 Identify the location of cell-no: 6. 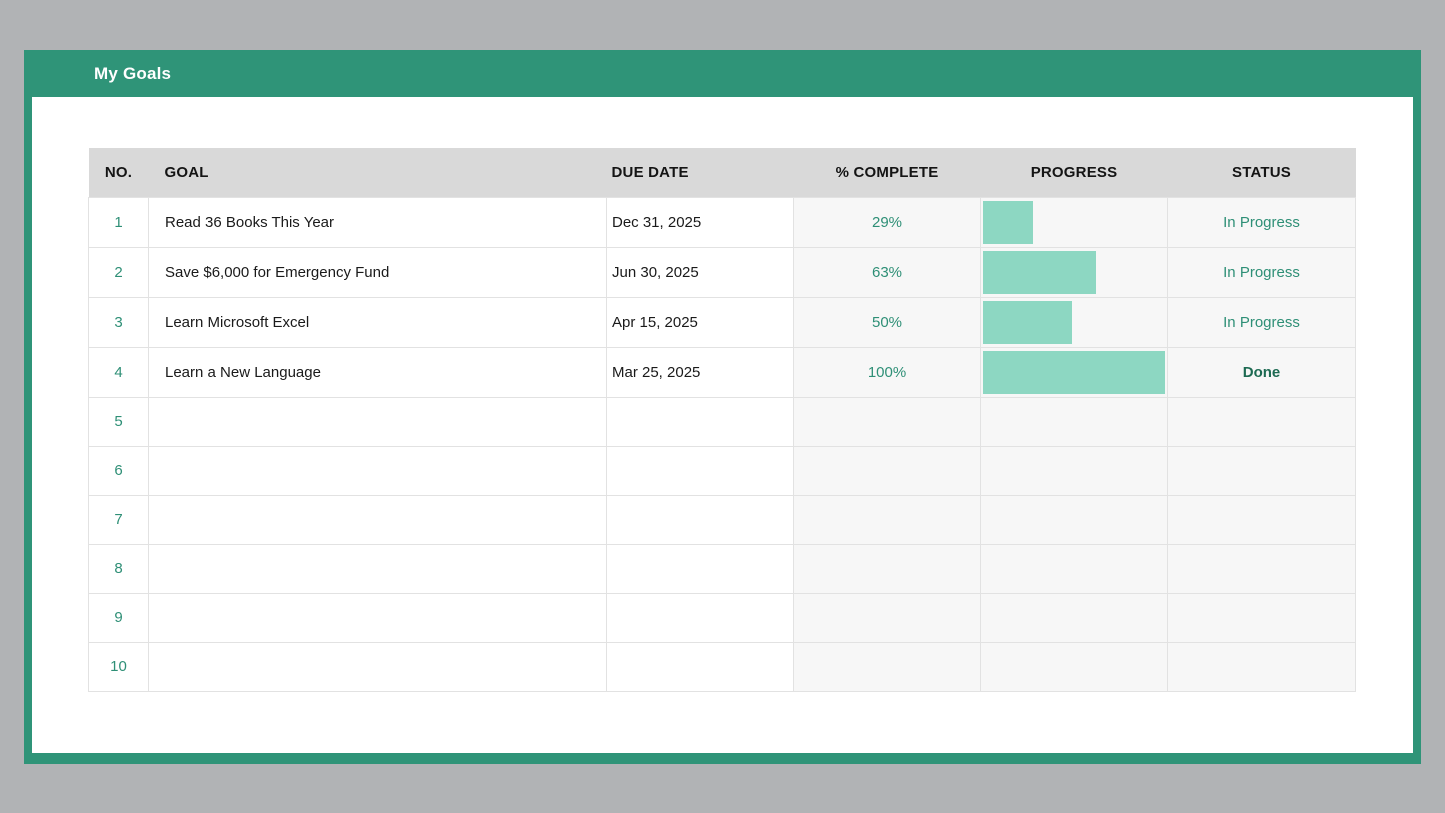
(118, 470).